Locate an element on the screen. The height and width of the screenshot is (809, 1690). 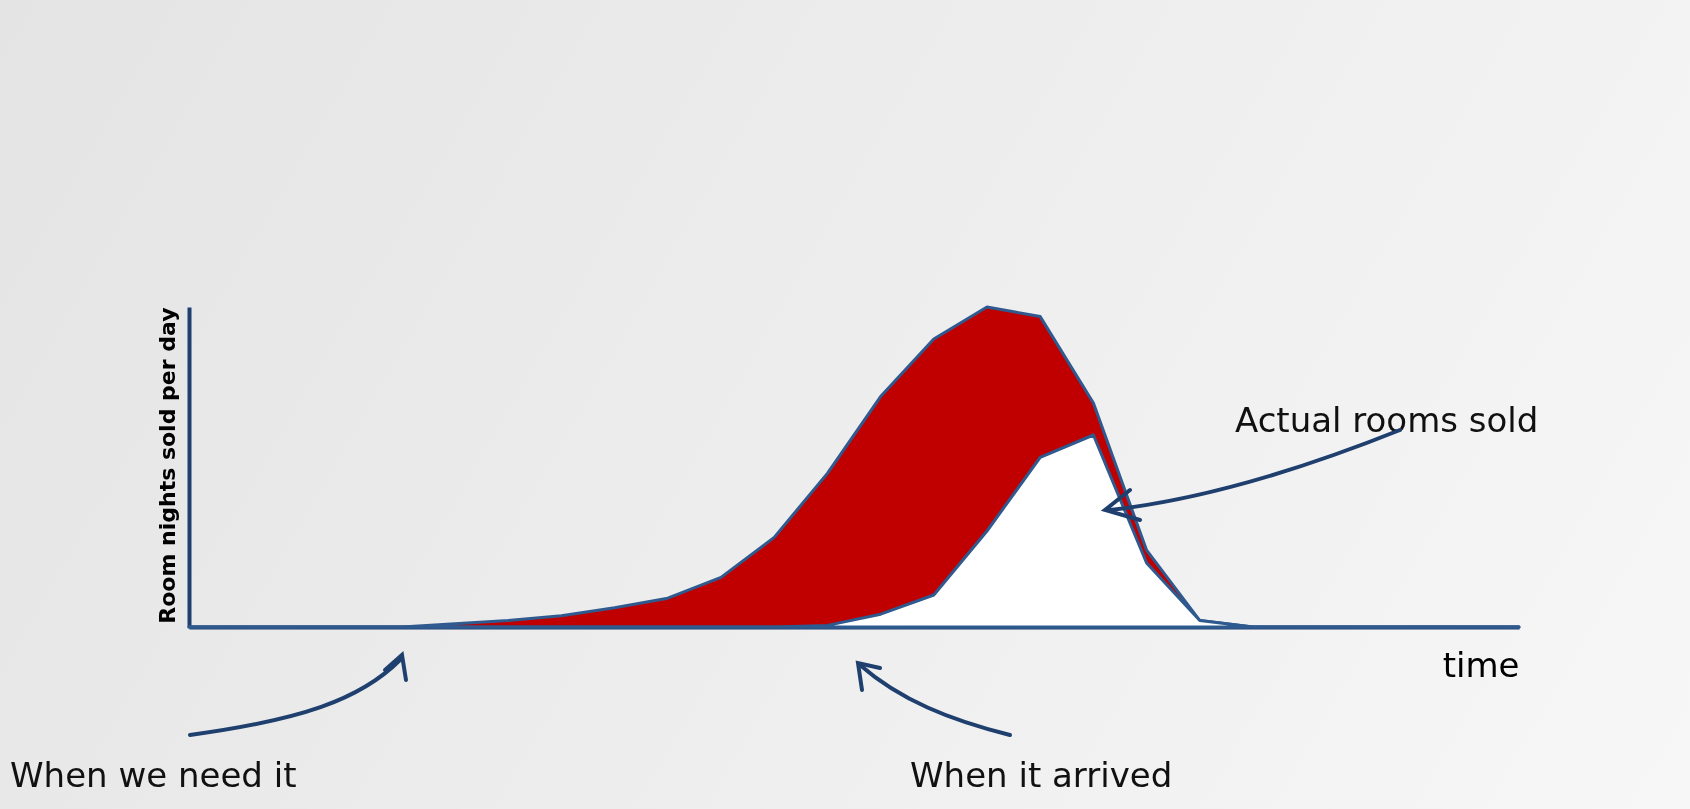
annotation: Actual rooms sold is located at coordinates (1387, 420).